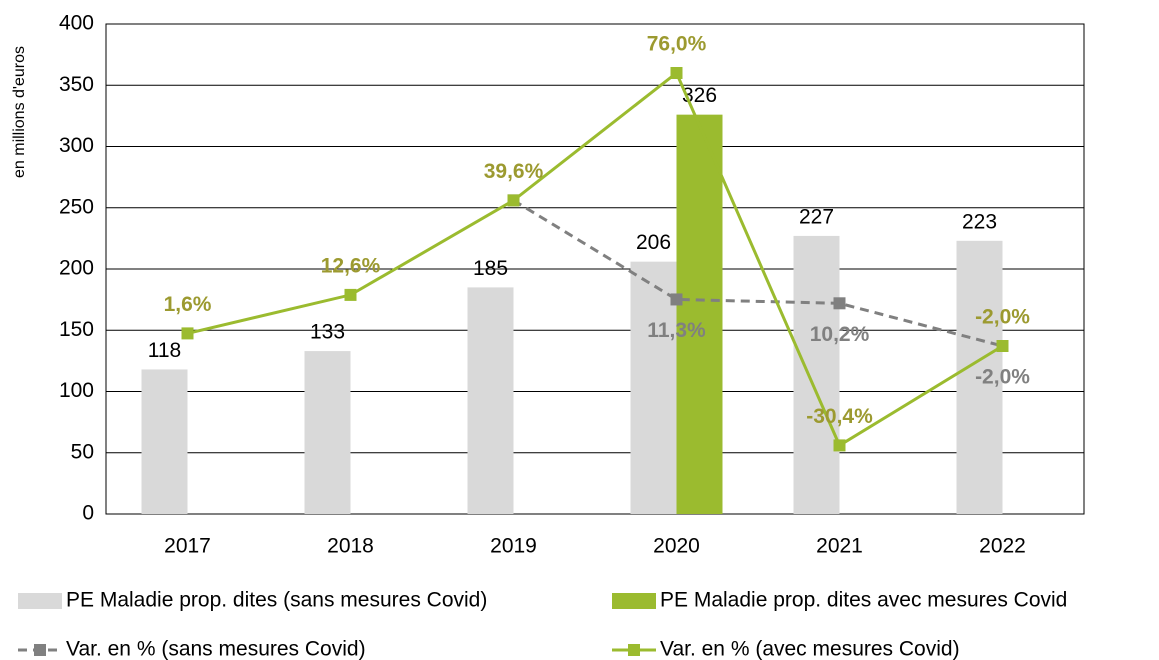  Describe the element at coordinates (757, 273) in the screenshot. I see `line` at that location.